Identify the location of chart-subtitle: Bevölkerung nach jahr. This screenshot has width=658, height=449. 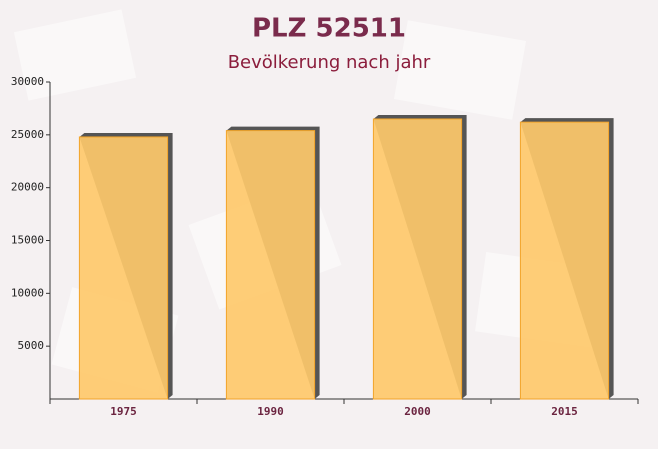
(329, 62).